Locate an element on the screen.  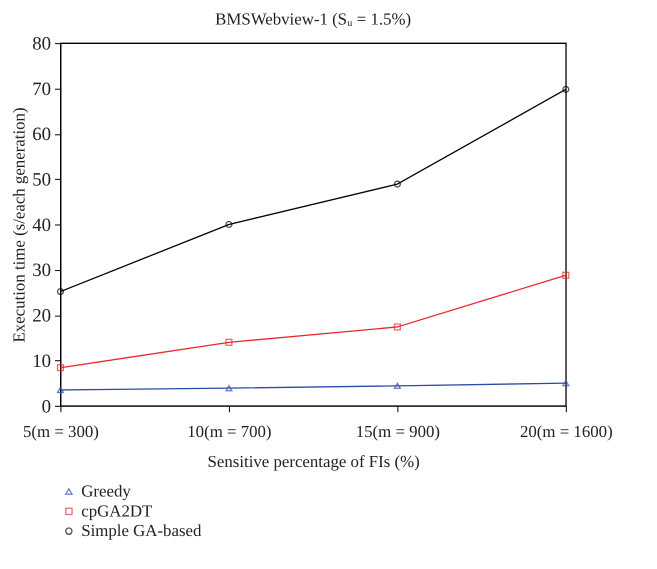
x-axis-title: Sensitive percentage of FIs (%) is located at coordinates (314, 461).